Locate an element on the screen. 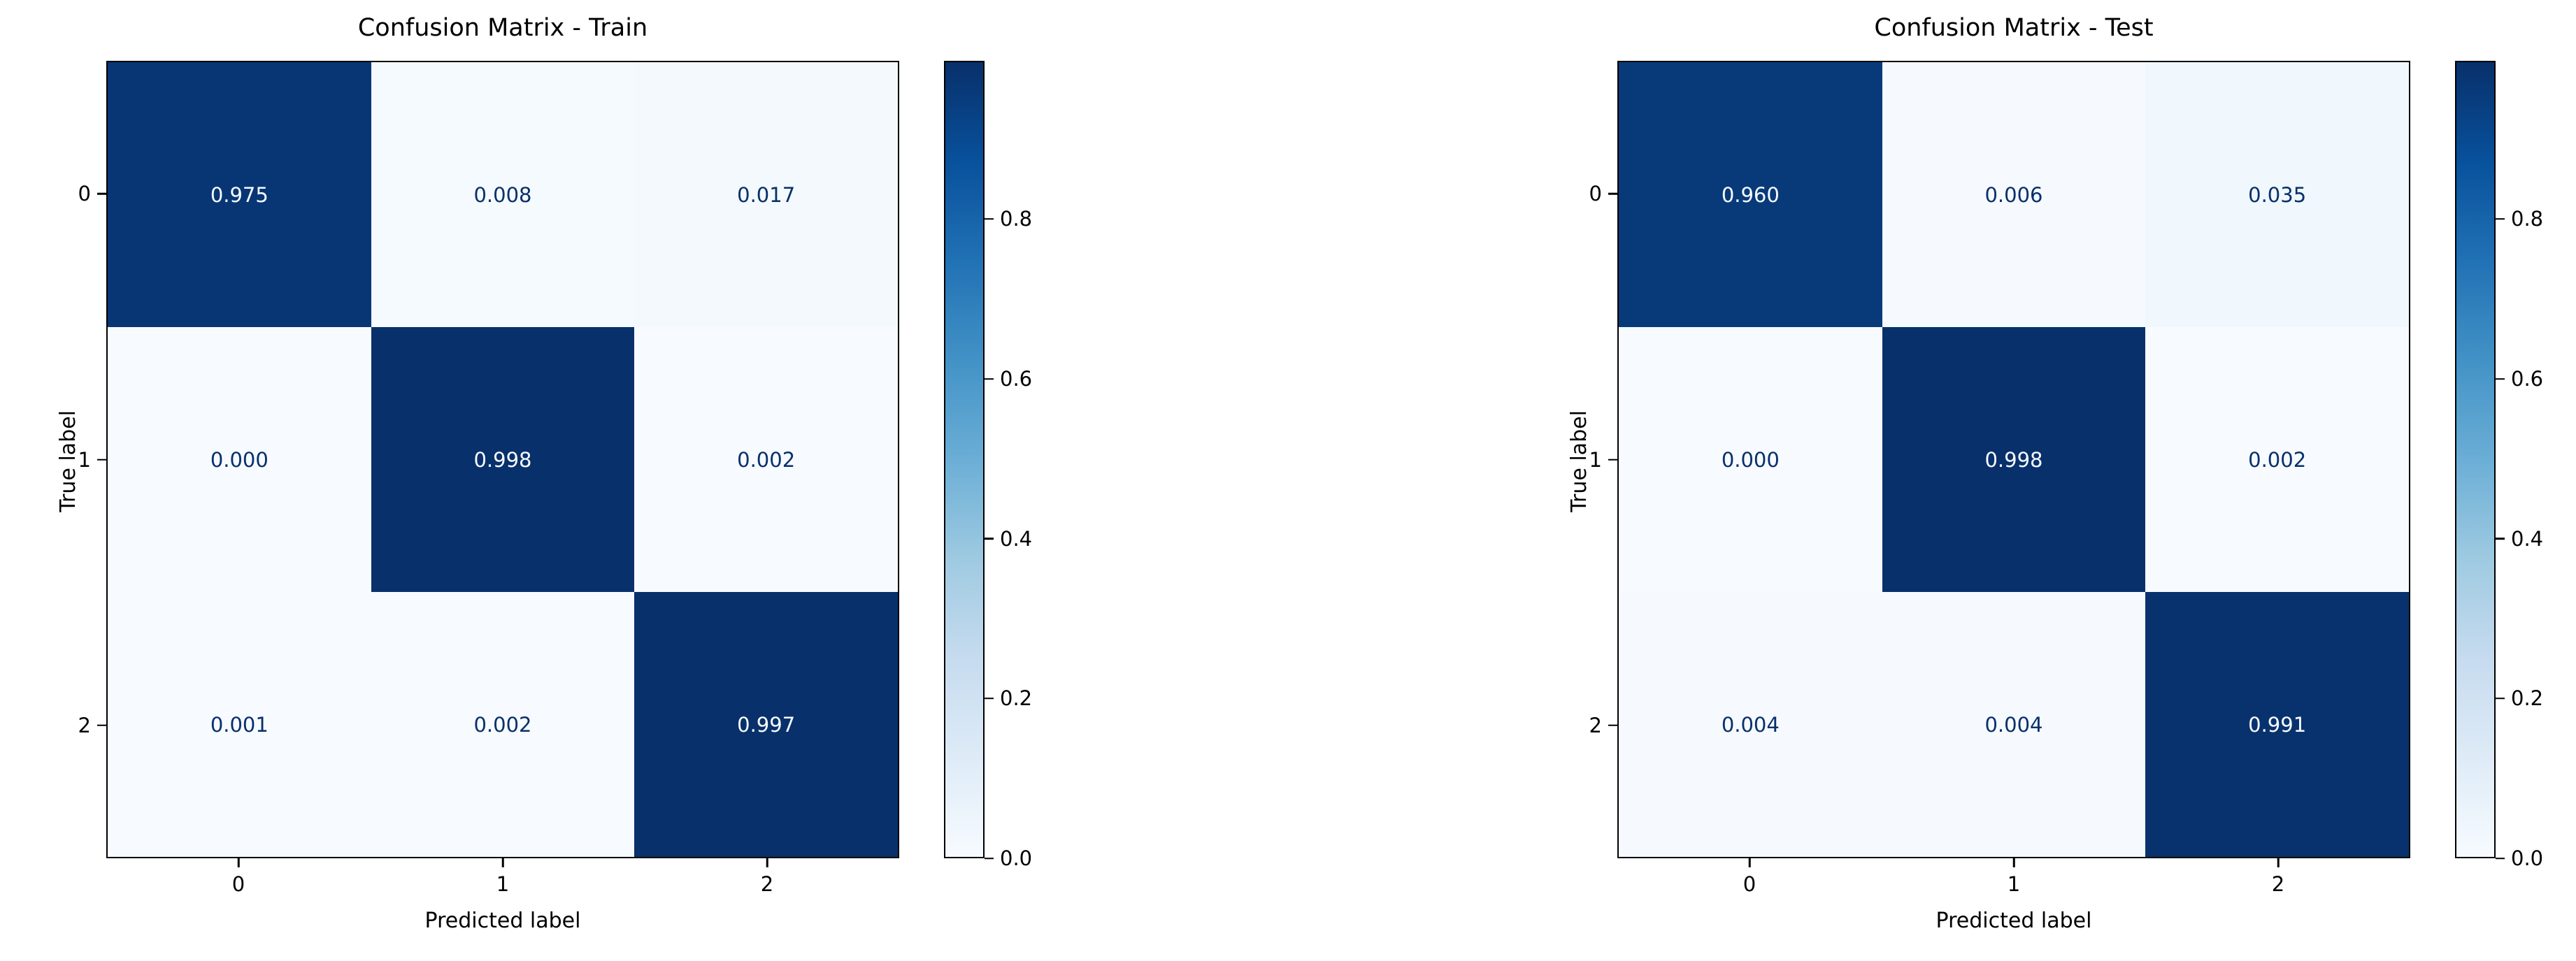  heatmap-cell-value: 0.006 is located at coordinates (2013, 195).